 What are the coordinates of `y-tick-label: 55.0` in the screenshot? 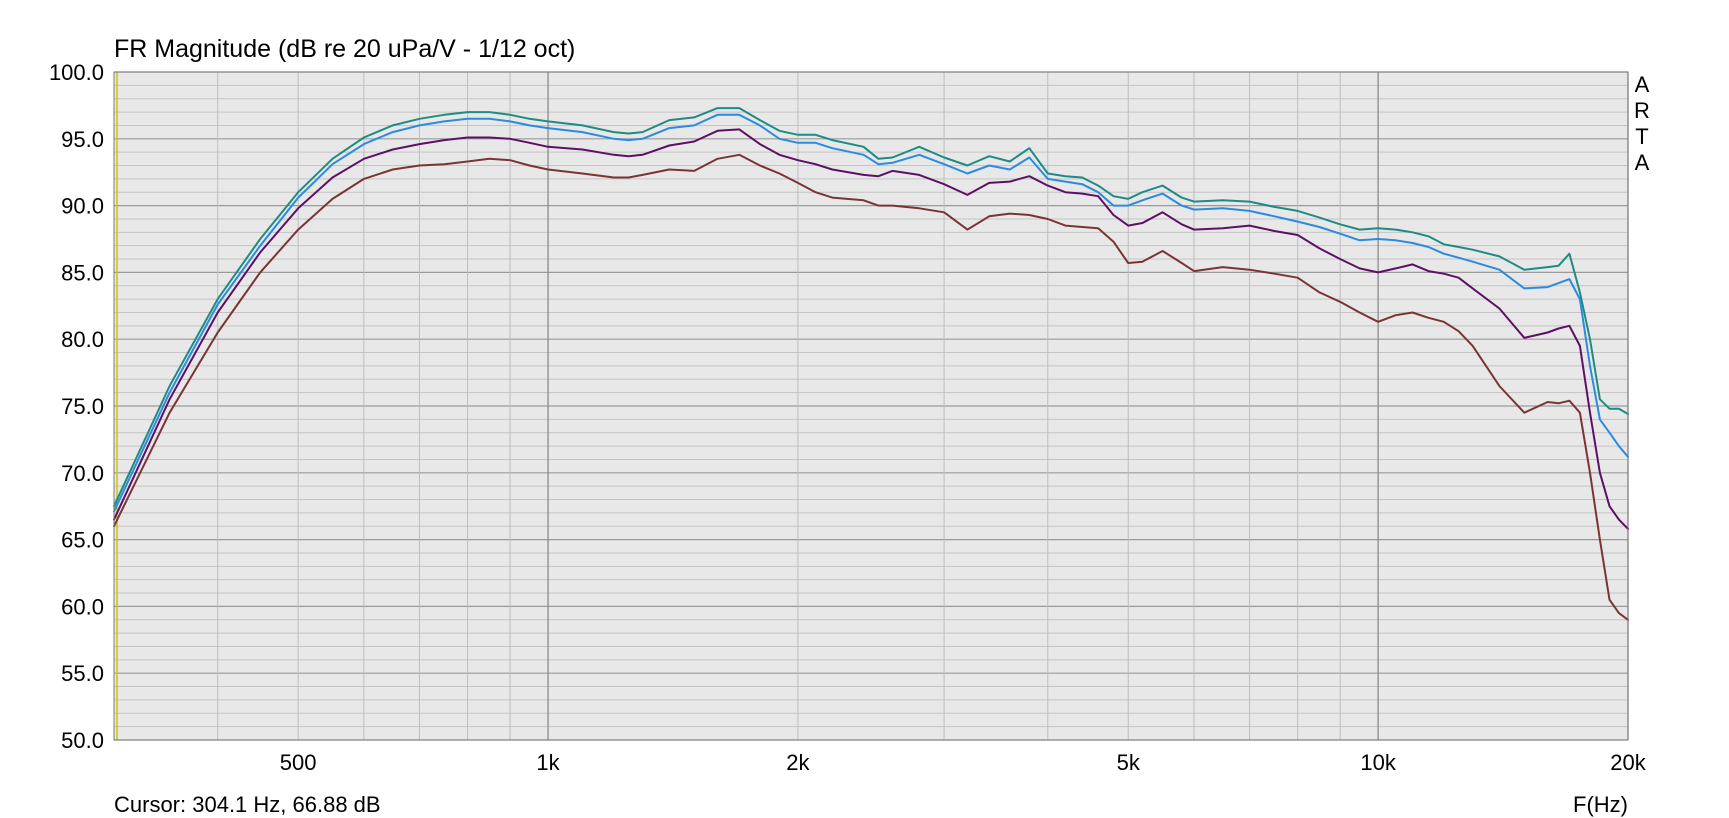 It's located at (82, 673).